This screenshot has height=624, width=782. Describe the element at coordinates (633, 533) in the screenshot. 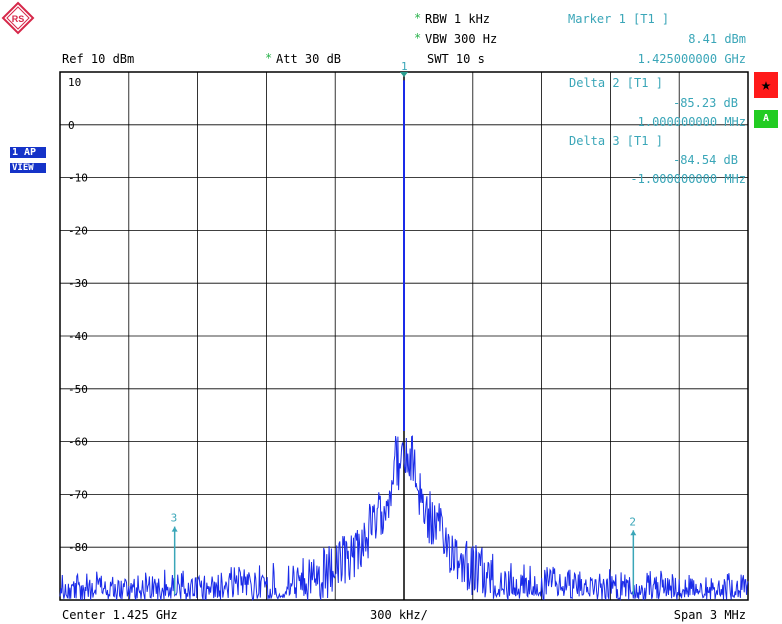

I see `marker-2-arrow` at that location.